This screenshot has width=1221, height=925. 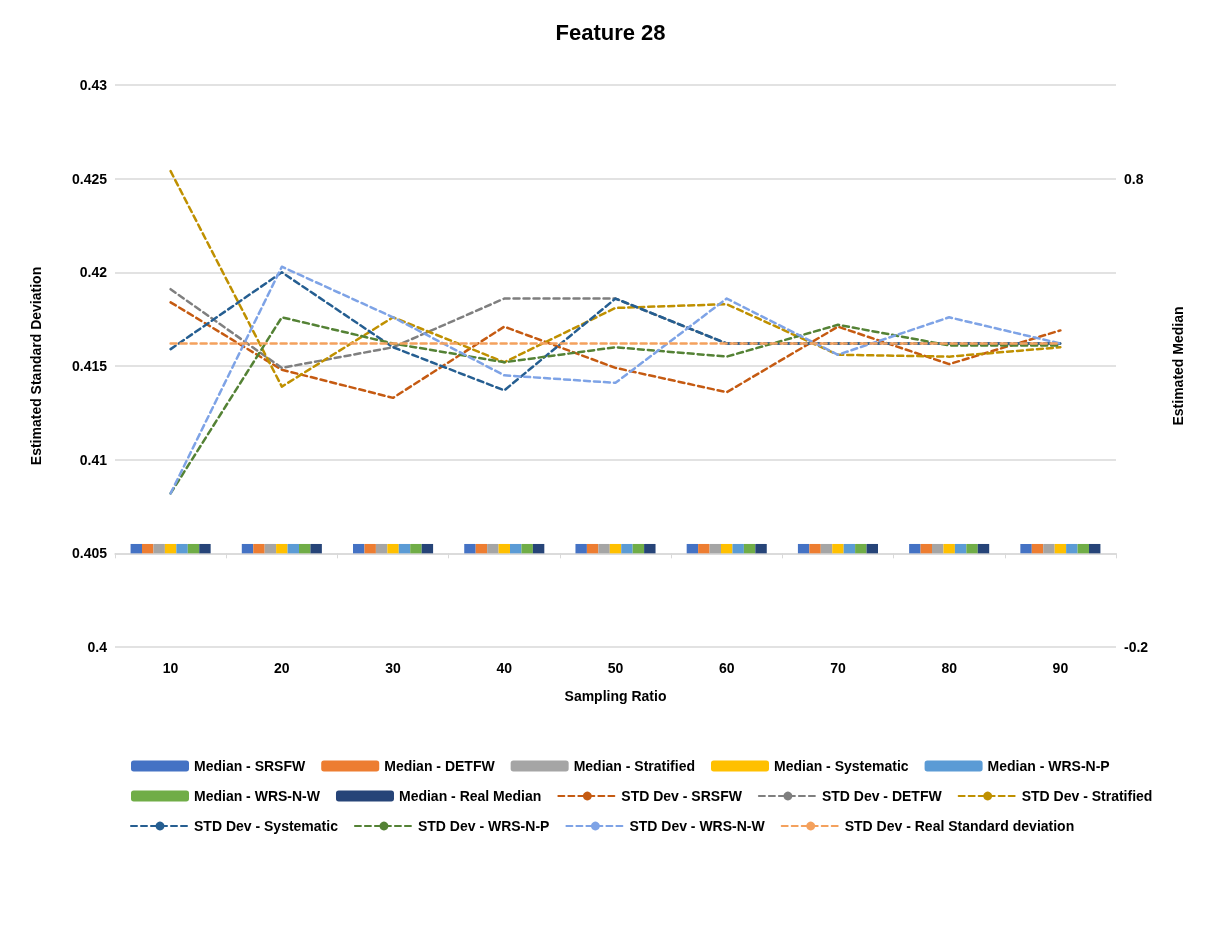 What do you see at coordinates (89, 178) in the screenshot?
I see `y-tick-label: 0.425` at bounding box center [89, 178].